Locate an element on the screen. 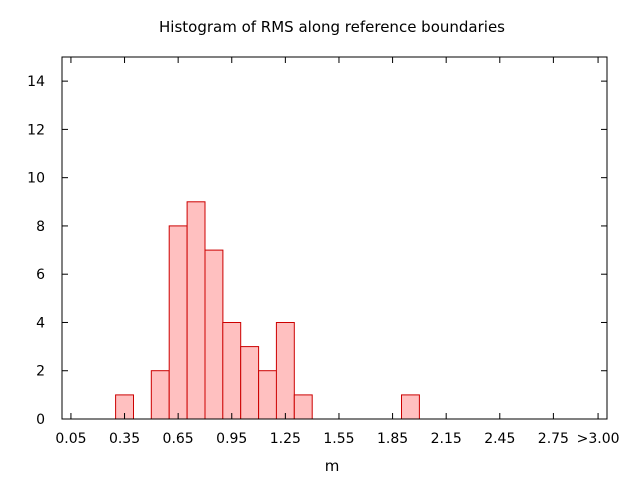  x-tick-label: 2.15 is located at coordinates (446, 439).